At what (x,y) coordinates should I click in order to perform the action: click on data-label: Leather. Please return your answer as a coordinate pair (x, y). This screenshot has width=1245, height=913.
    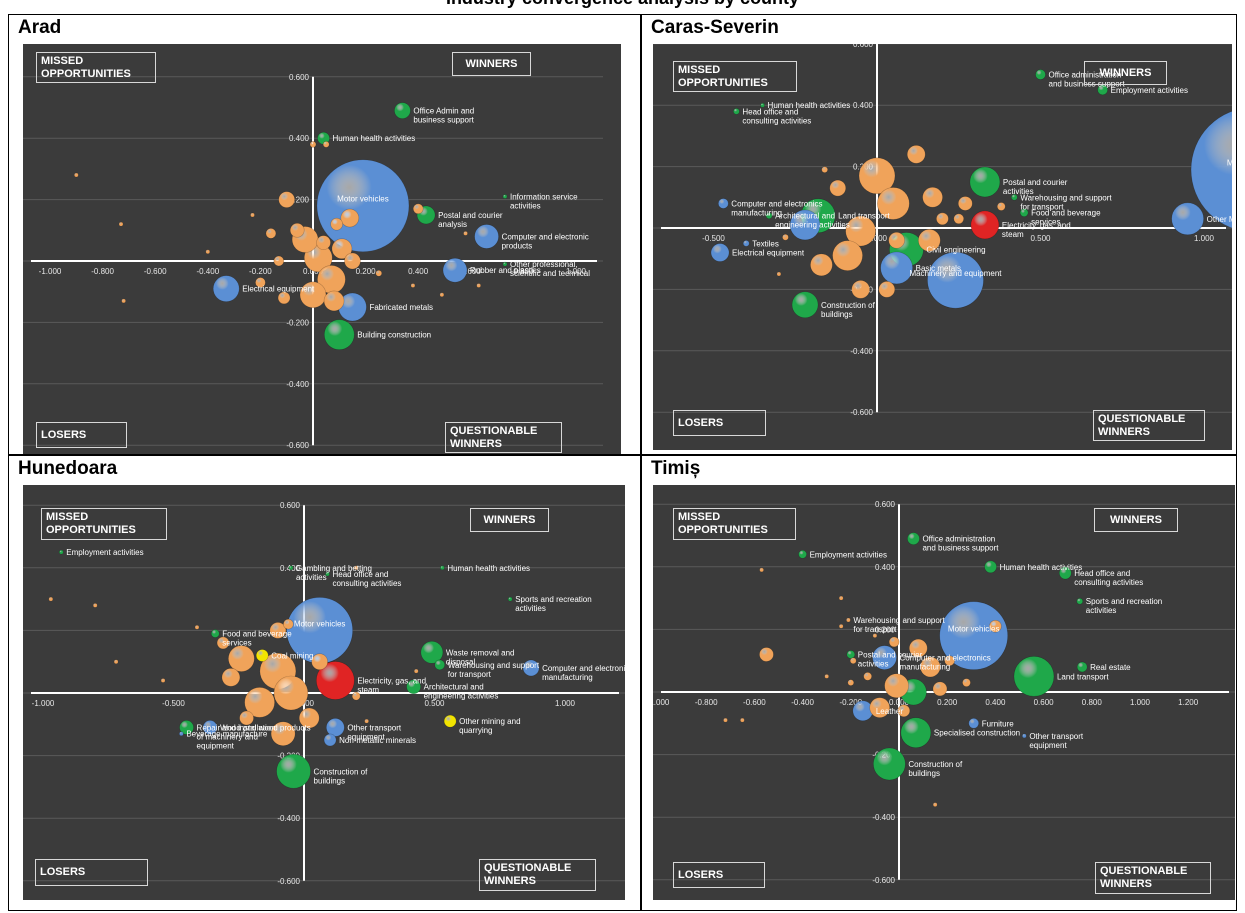
    Looking at the image, I should click on (889, 711).